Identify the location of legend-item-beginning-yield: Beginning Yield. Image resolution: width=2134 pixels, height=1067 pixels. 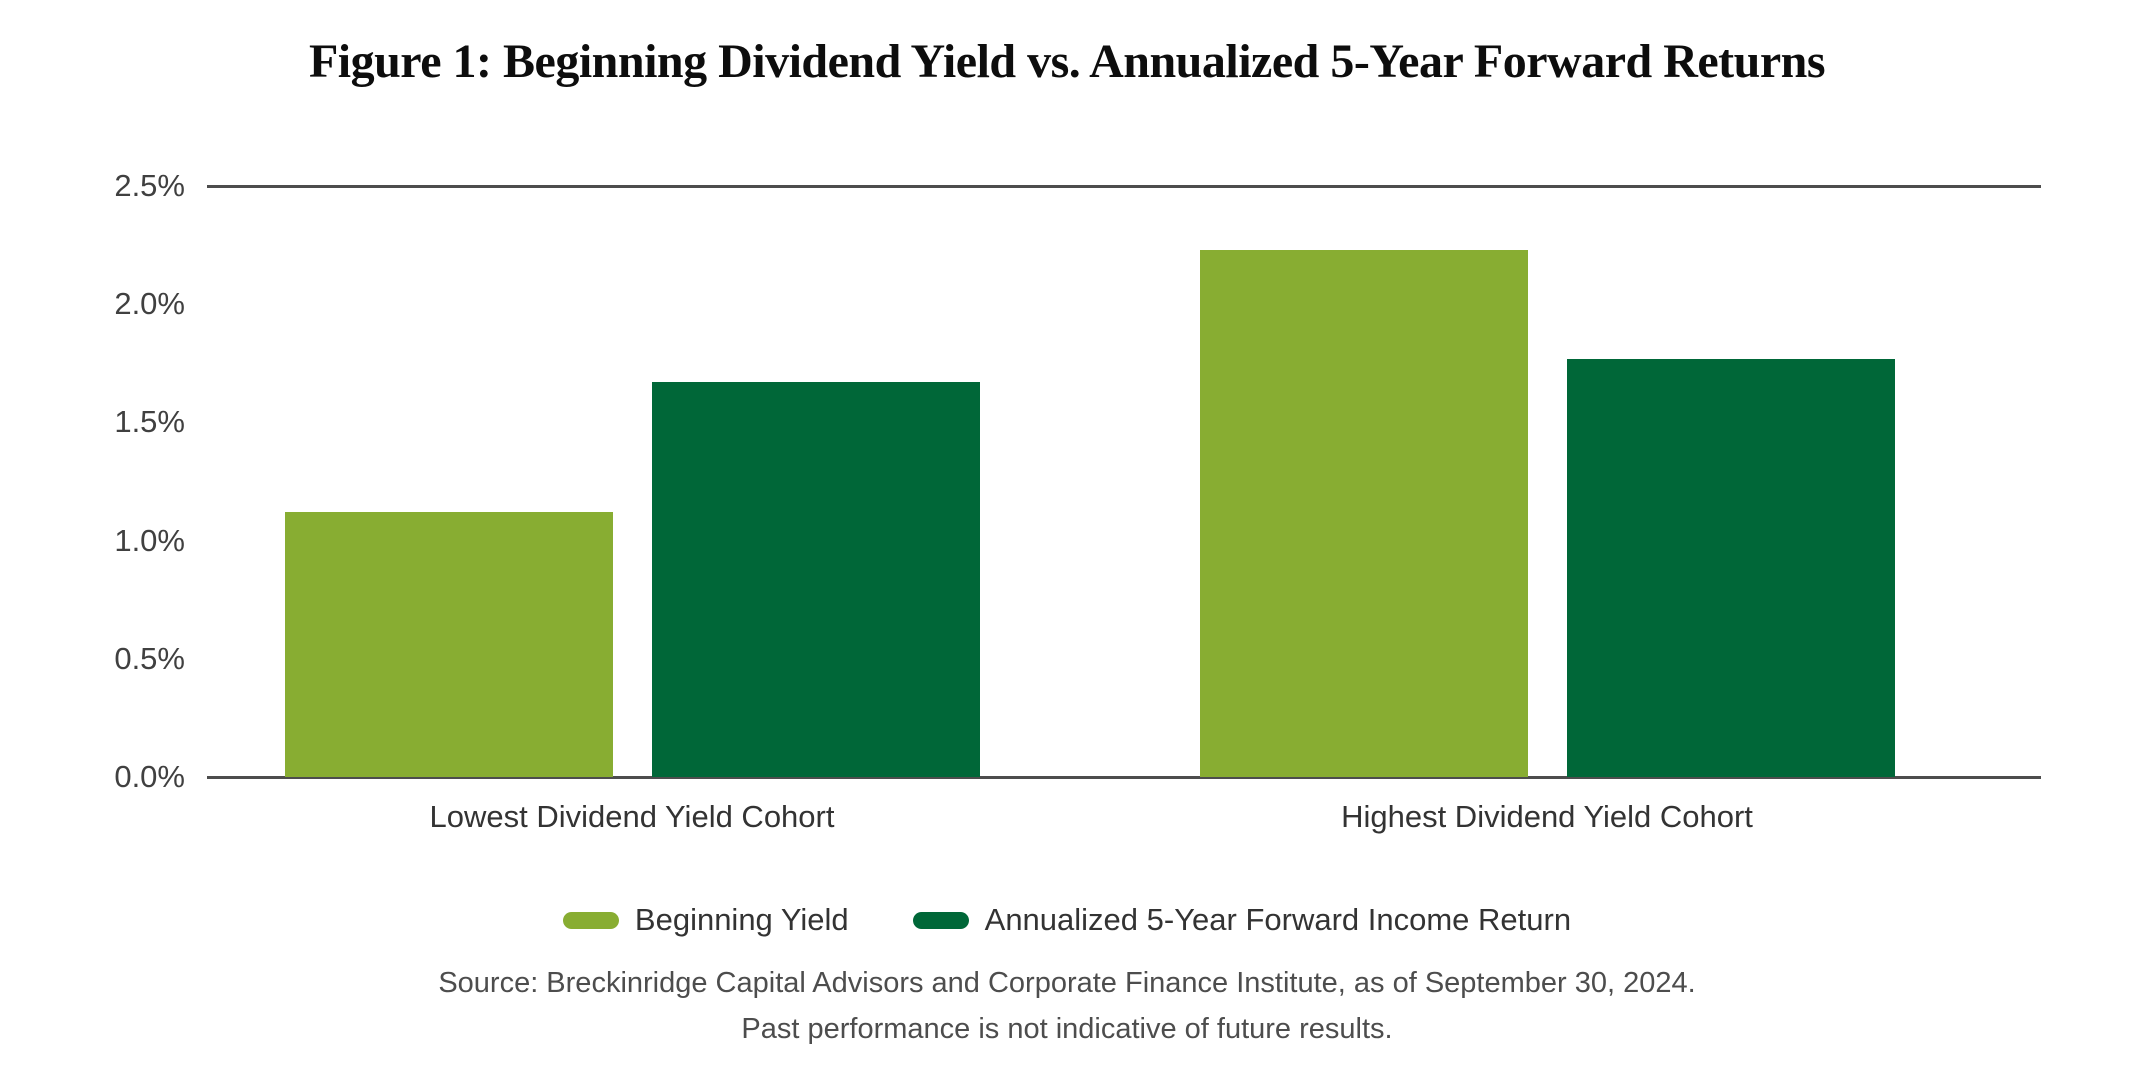
(705, 920).